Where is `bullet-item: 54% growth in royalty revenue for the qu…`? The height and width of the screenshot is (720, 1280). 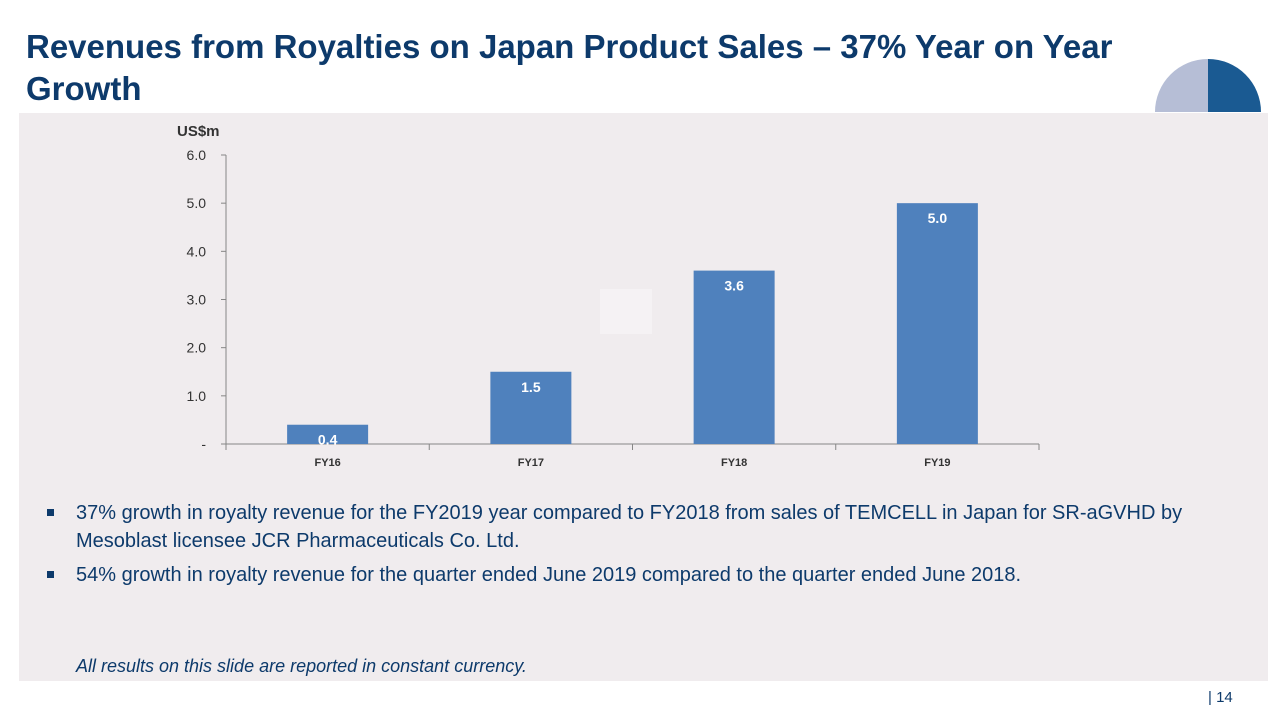 bullet-item: 54% growth in royalty revenue for the qu… is located at coordinates (631, 575).